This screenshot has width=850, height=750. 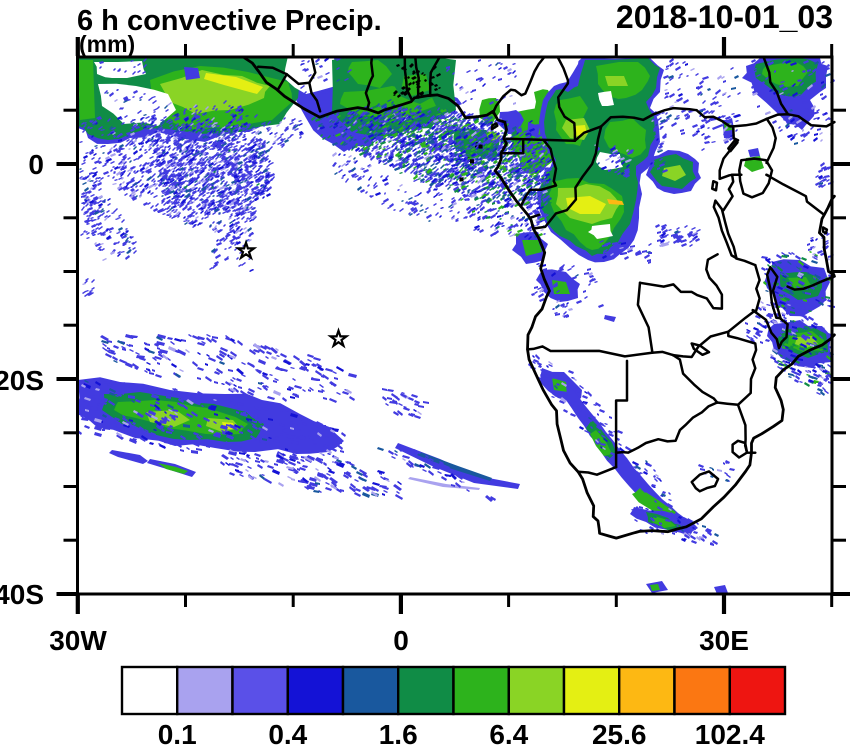 I want to click on svg-text: 25.6, so click(x=619, y=734).